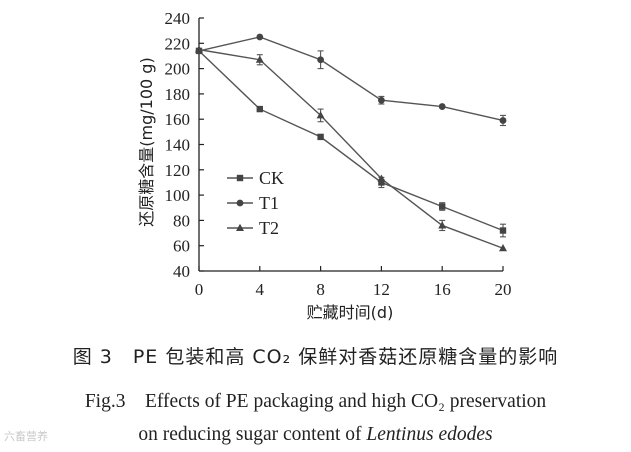  What do you see at coordinates (503, 289) in the screenshot?
I see `x-tick-label: 20` at bounding box center [503, 289].